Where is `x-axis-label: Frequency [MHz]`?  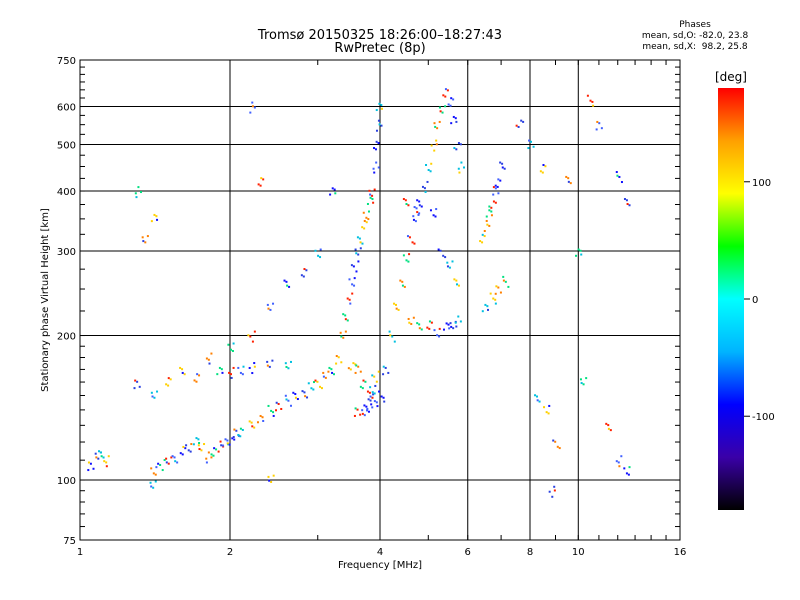
x-axis-label: Frequency [MHz] is located at coordinates (380, 565).